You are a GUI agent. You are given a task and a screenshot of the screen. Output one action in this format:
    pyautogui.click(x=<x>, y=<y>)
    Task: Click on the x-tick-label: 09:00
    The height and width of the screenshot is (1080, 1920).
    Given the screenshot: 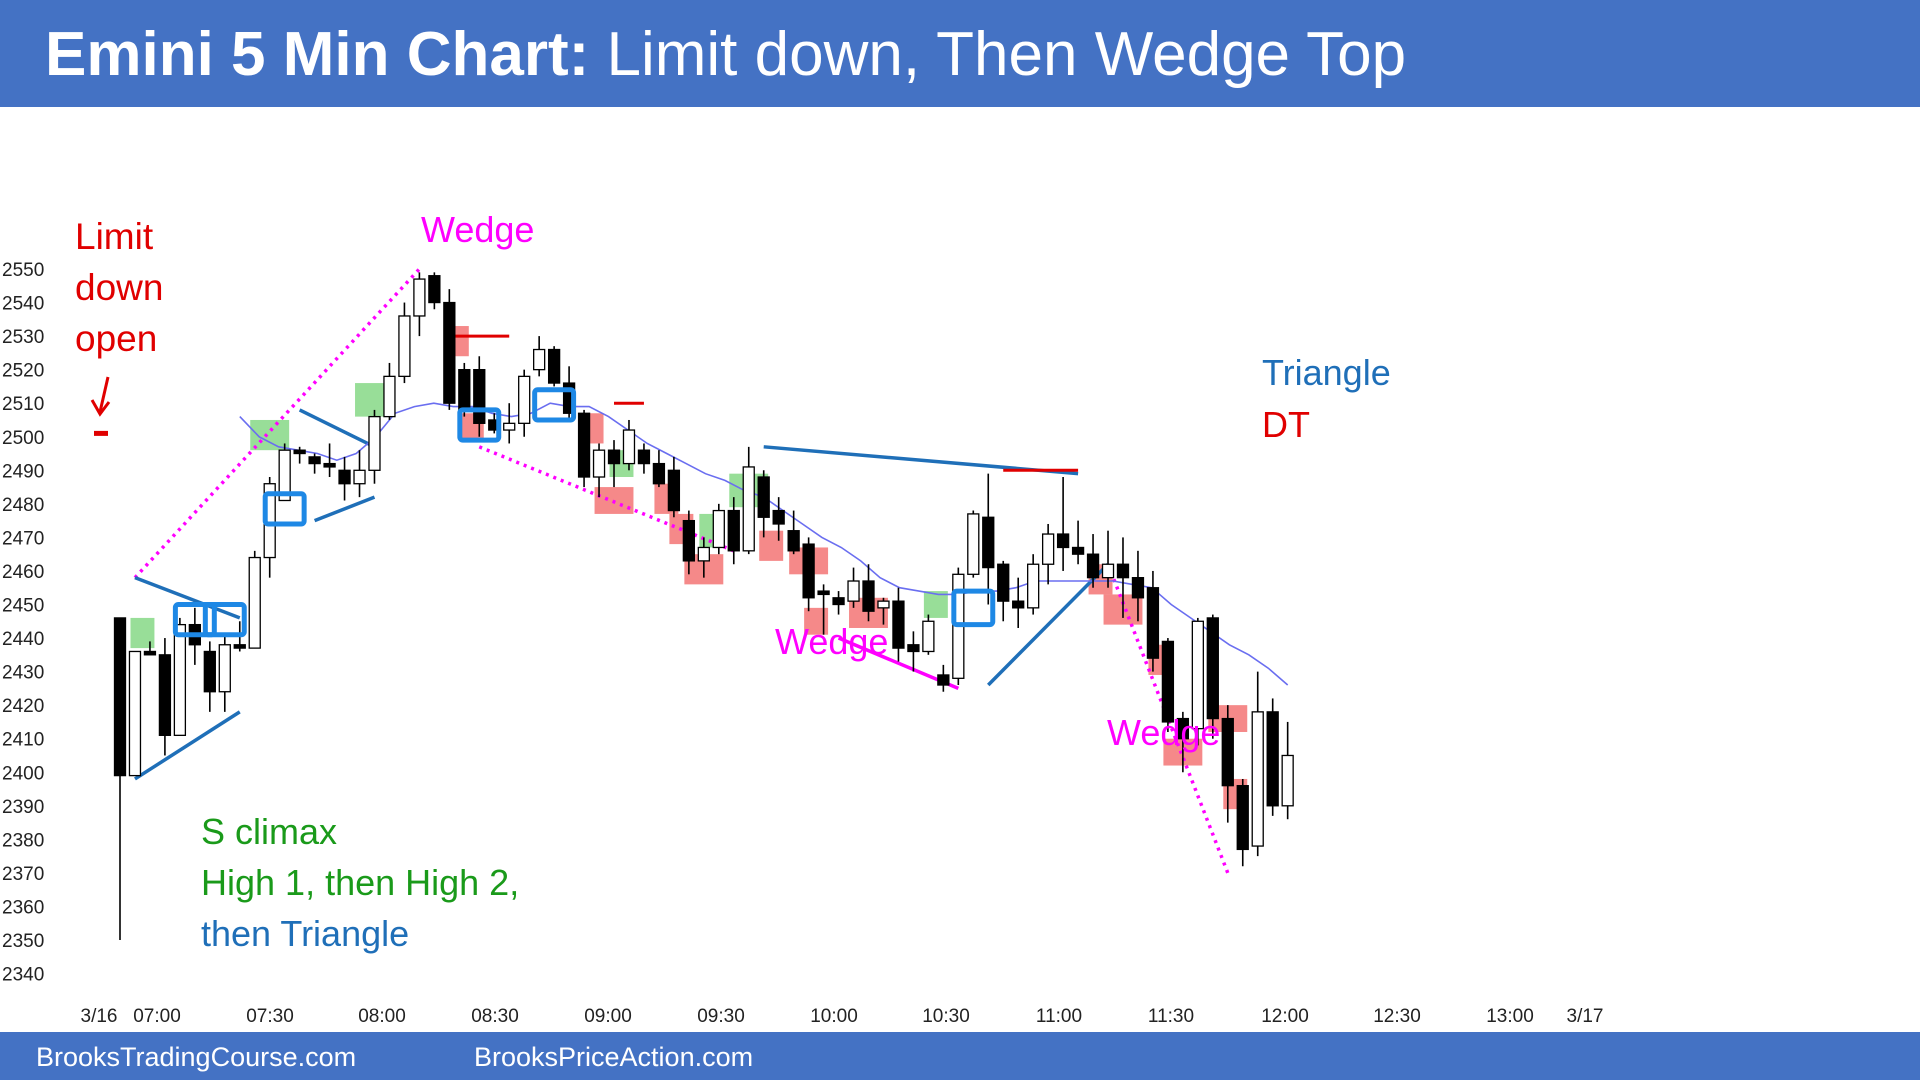 What is the action you would take?
    pyautogui.click(x=608, y=1016)
    